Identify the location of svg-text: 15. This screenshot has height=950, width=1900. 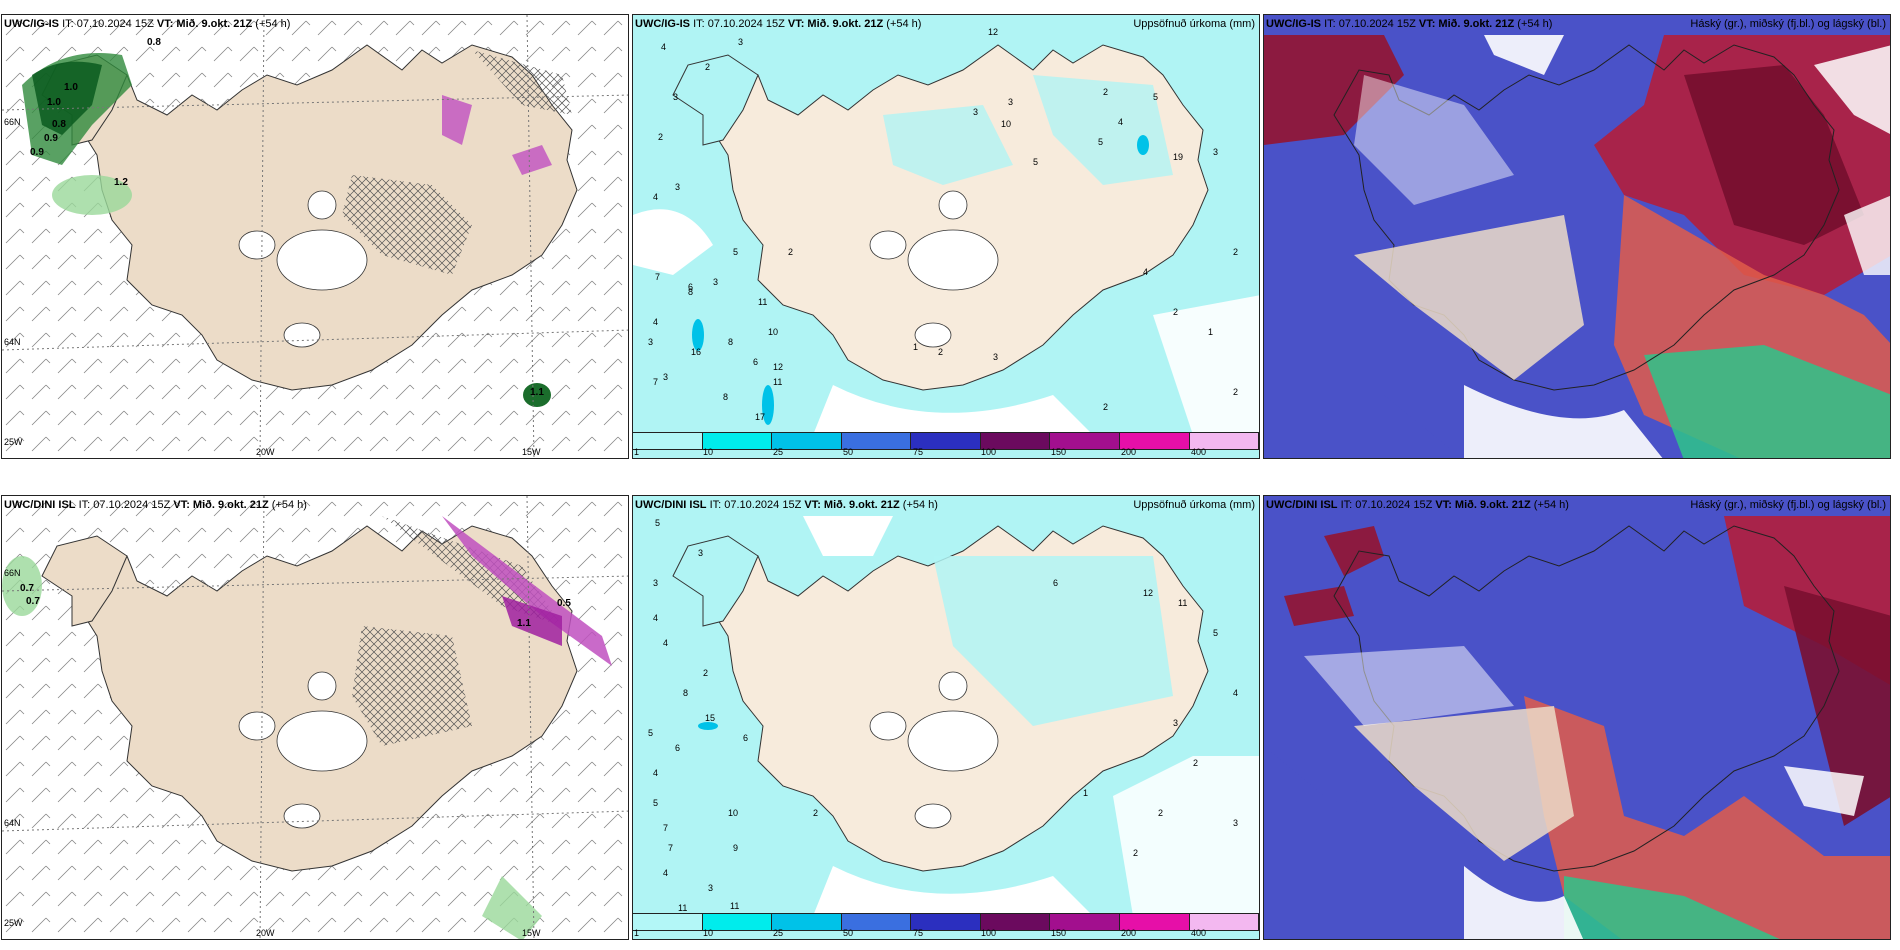
(710, 718).